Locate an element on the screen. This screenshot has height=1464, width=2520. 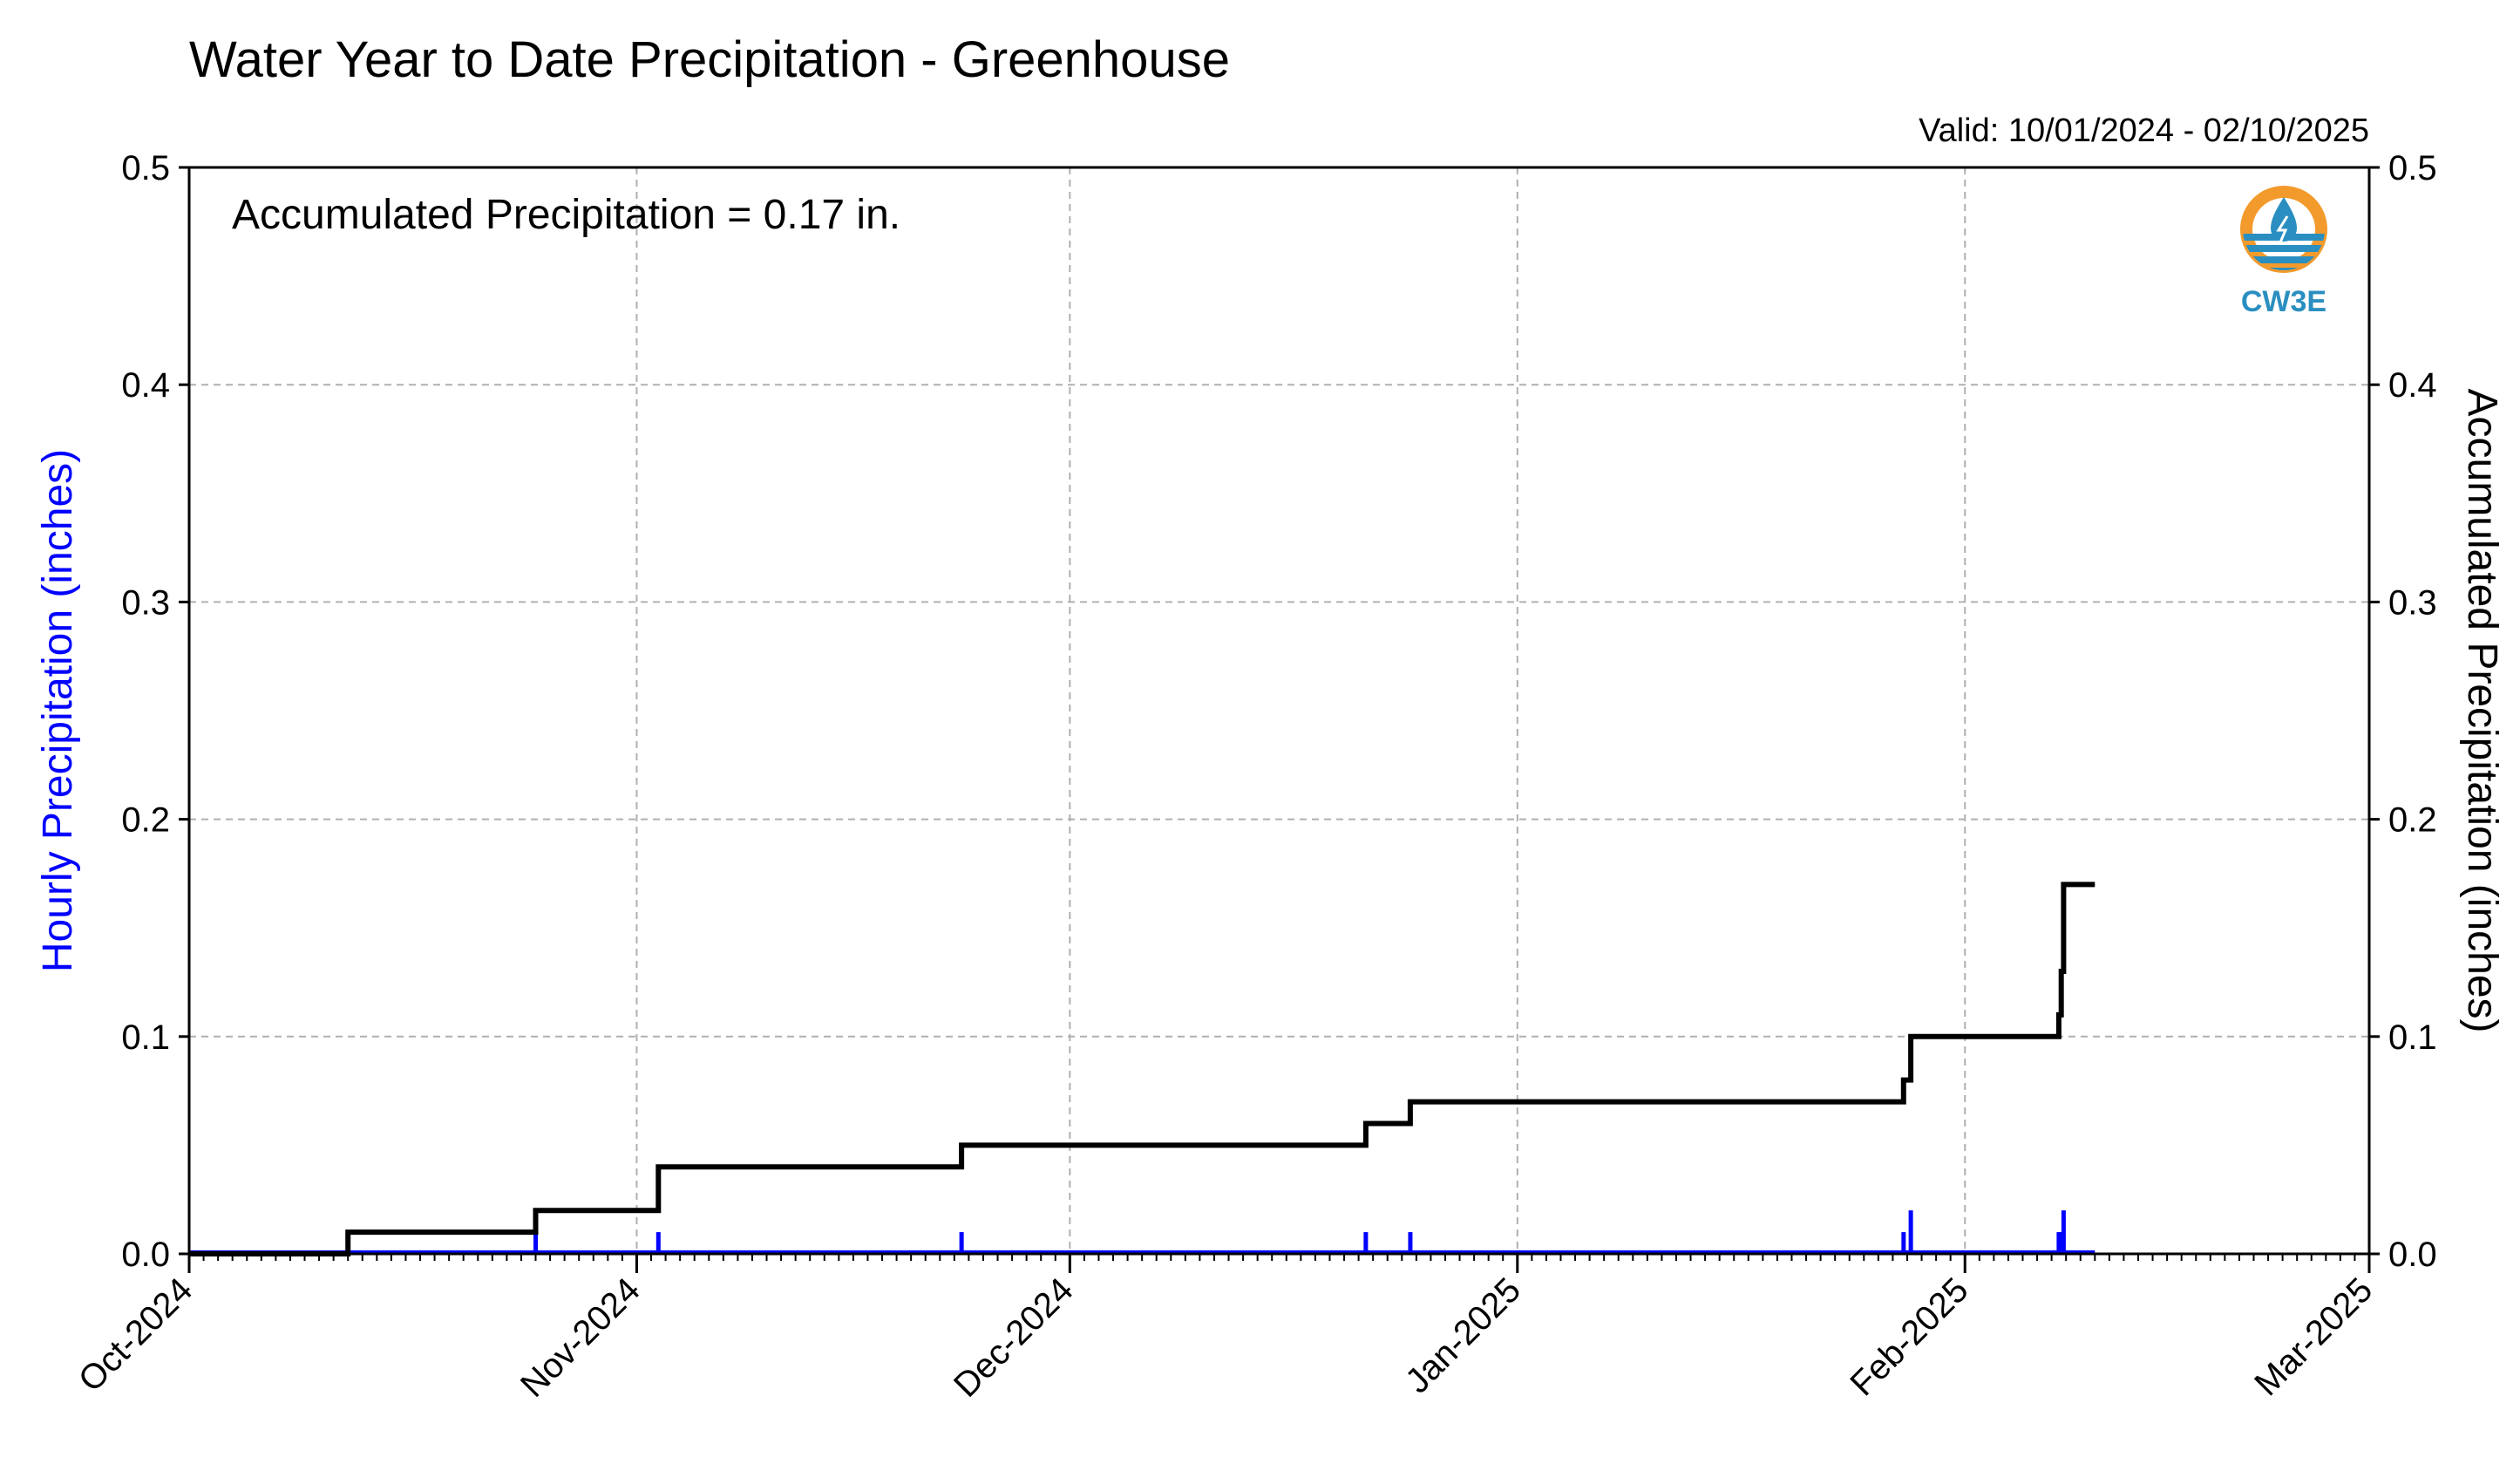
left-y-tick-label: 0.1 is located at coordinates (145, 1037).